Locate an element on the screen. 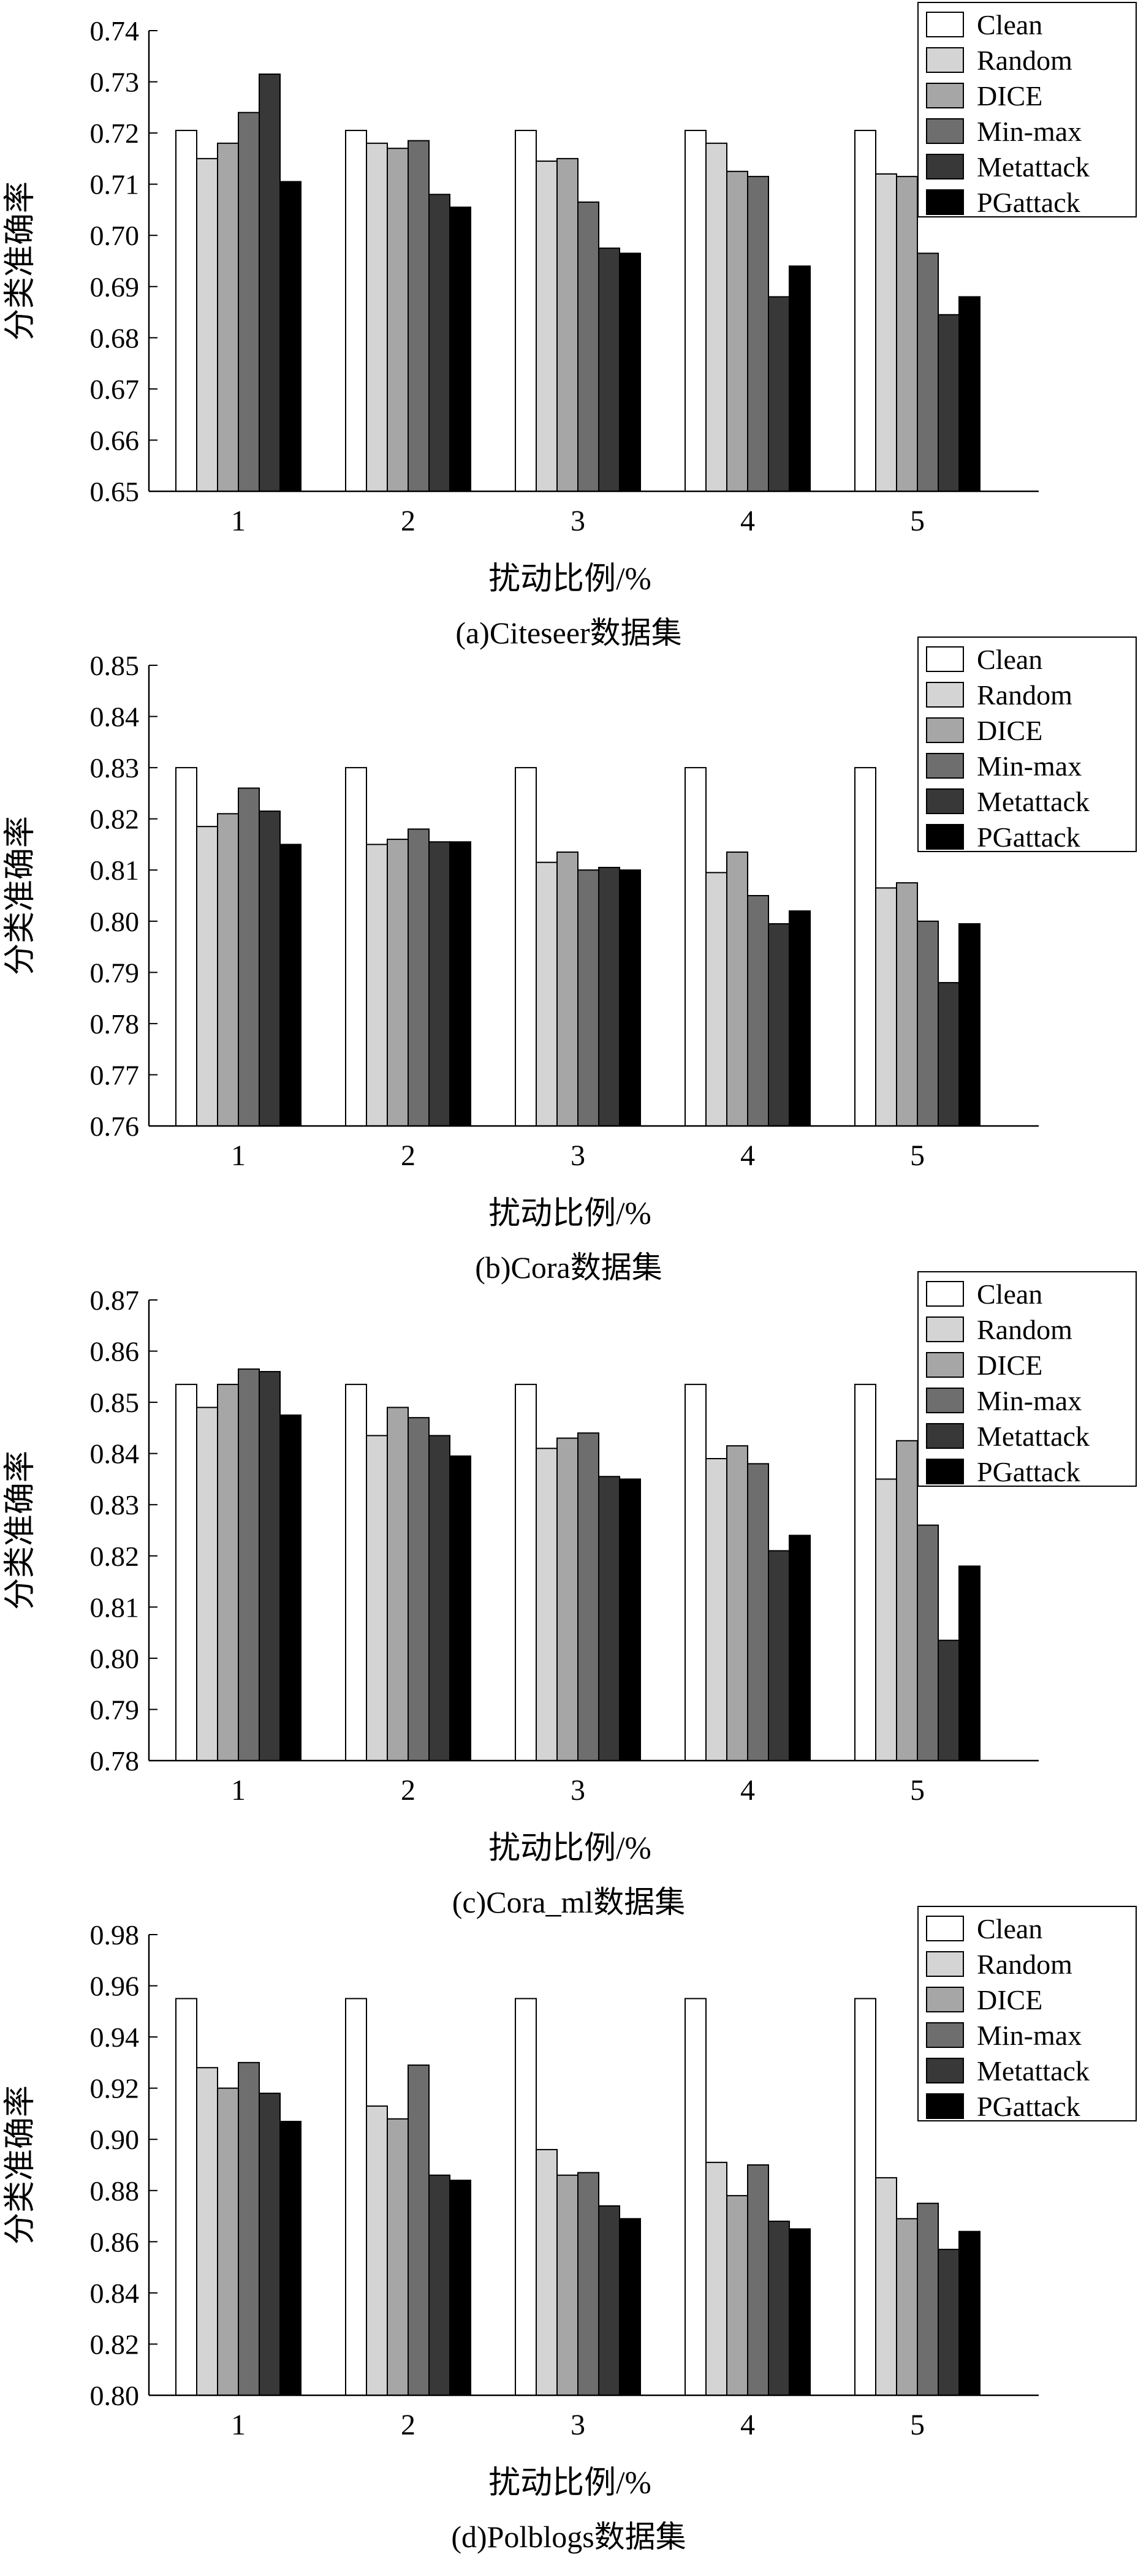 The height and width of the screenshot is (2576, 1138). y-tick-label: 0.74 is located at coordinates (115, 31).